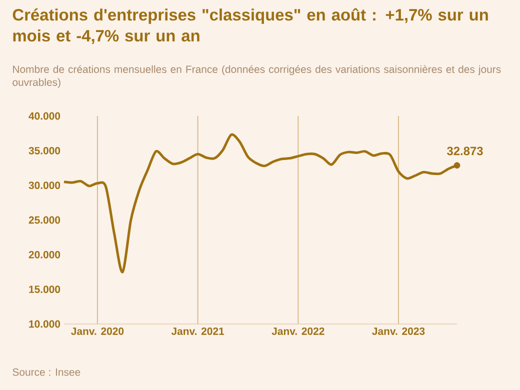 The image size is (520, 390). What do you see at coordinates (250, 26) in the screenshot?
I see `chart-title: Créations d'entreprises "classiques" en août : +1,7% sur un mois et -4,7% sur un an` at bounding box center [250, 26].